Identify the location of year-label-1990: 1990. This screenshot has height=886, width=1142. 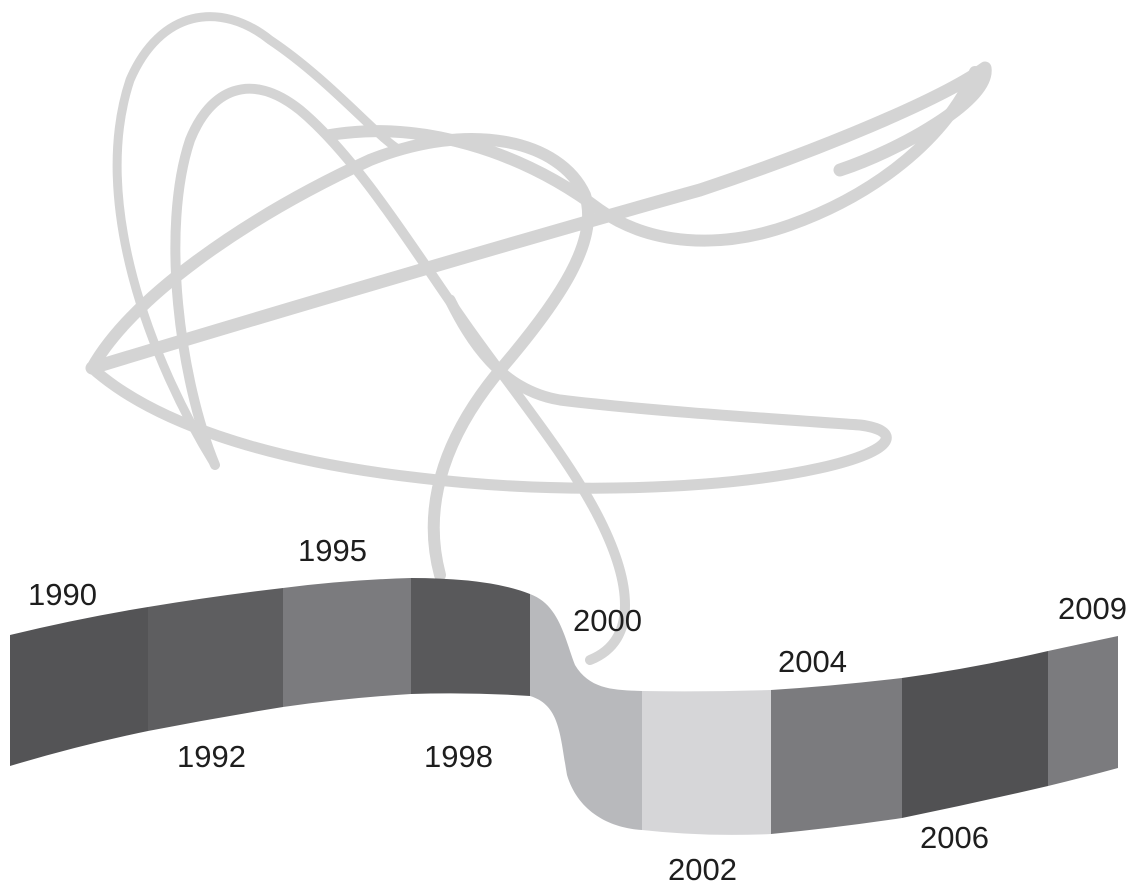
(62, 594).